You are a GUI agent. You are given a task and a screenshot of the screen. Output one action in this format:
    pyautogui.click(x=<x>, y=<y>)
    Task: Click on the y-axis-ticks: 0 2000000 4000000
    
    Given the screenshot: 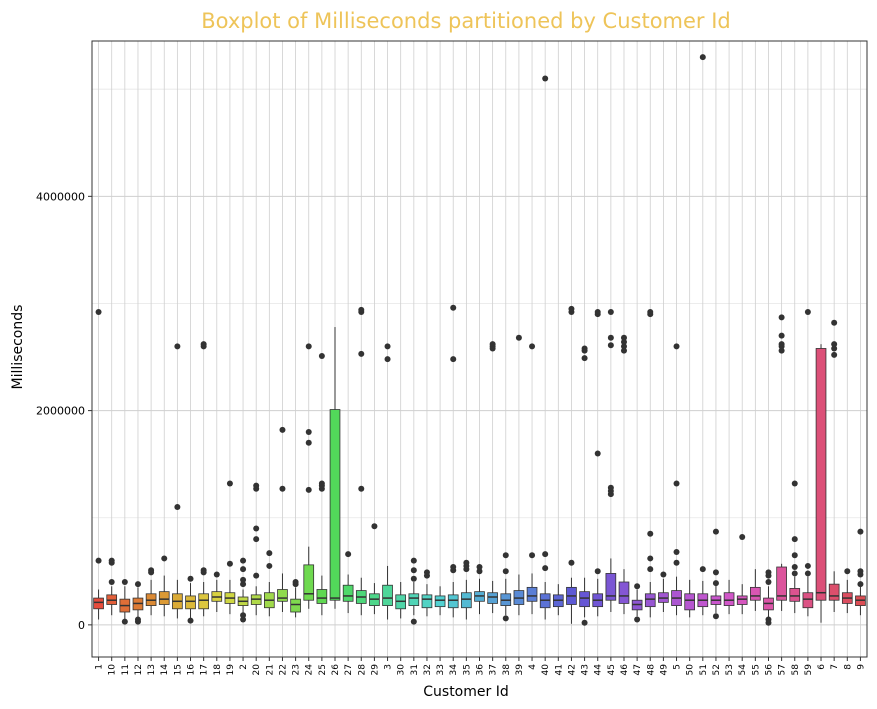 What is the action you would take?
    pyautogui.click(x=64, y=411)
    